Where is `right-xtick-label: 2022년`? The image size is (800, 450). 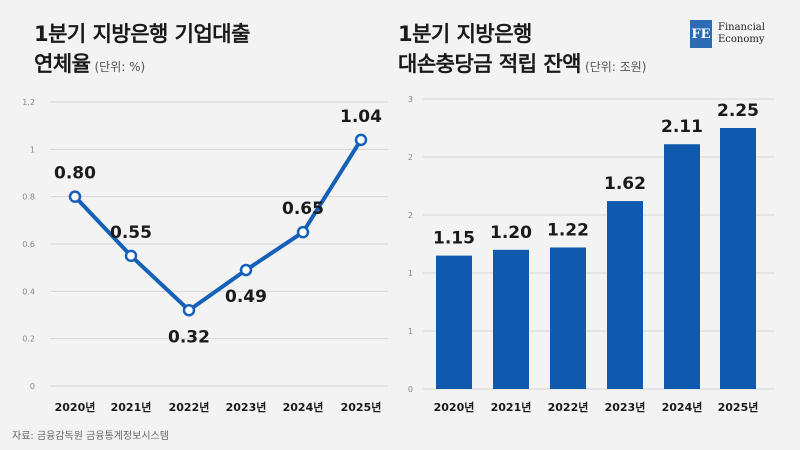
right-xtick-label: 2022년 is located at coordinates (568, 407).